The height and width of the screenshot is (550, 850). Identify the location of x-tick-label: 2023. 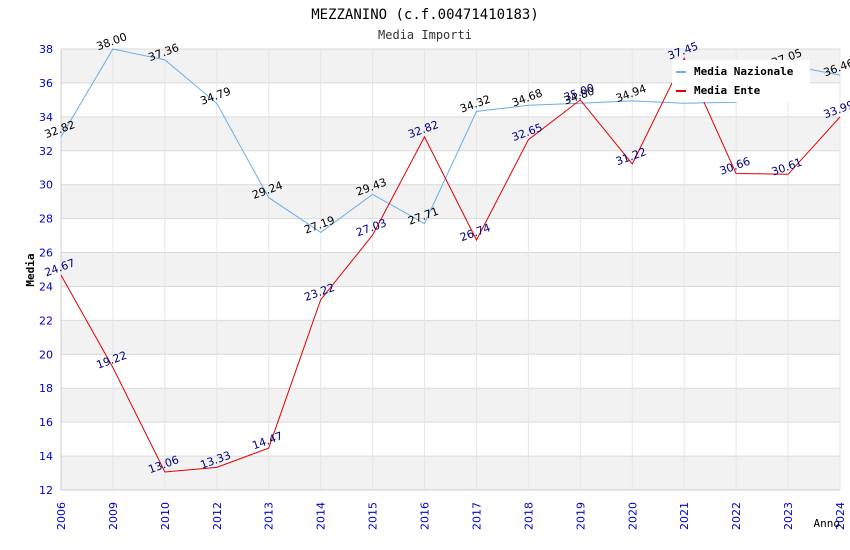
(788, 516).